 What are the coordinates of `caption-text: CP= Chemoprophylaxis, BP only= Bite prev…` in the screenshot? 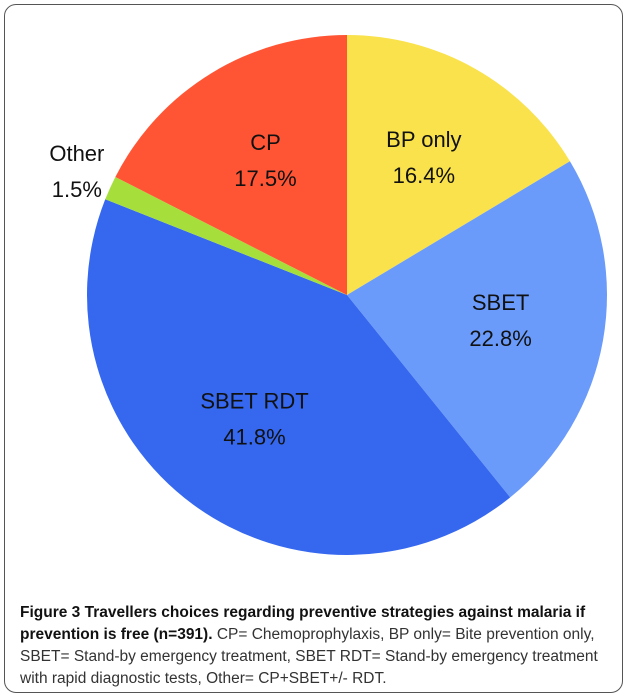 It's located at (309, 656).